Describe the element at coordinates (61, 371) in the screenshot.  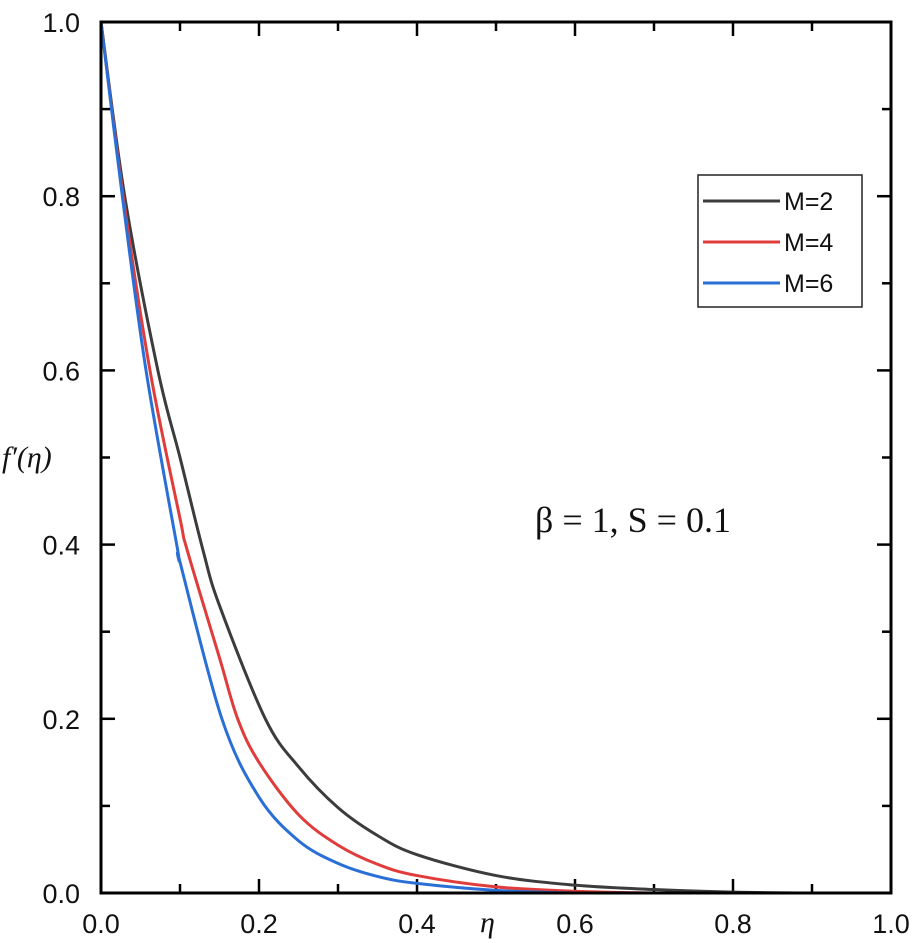
I see `y-tick-label: 0.6` at that location.